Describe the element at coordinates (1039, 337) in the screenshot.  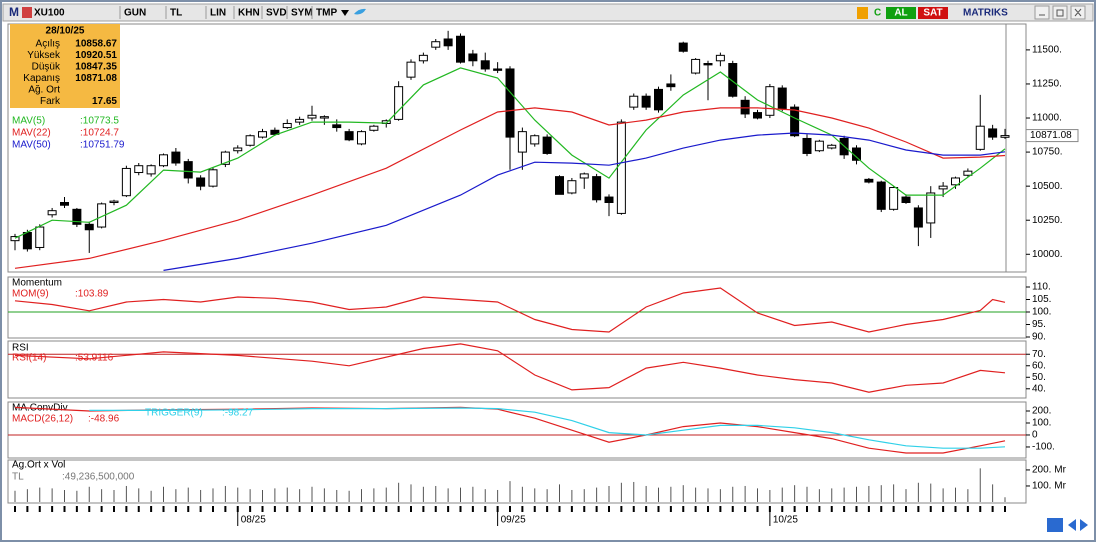
I see `y-tick-label: 90.` at that location.